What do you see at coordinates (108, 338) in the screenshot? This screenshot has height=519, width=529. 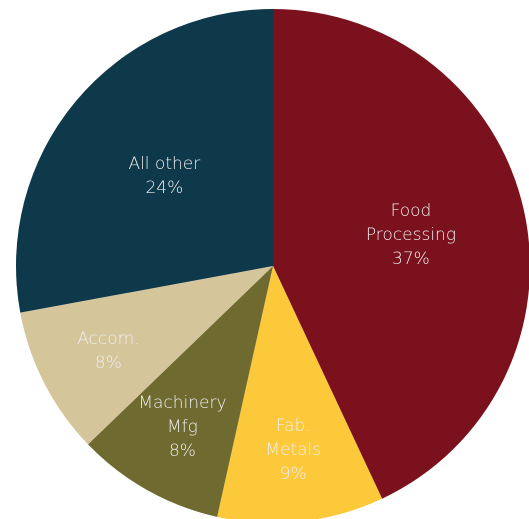 I see `category-label: Accom.` at bounding box center [108, 338].